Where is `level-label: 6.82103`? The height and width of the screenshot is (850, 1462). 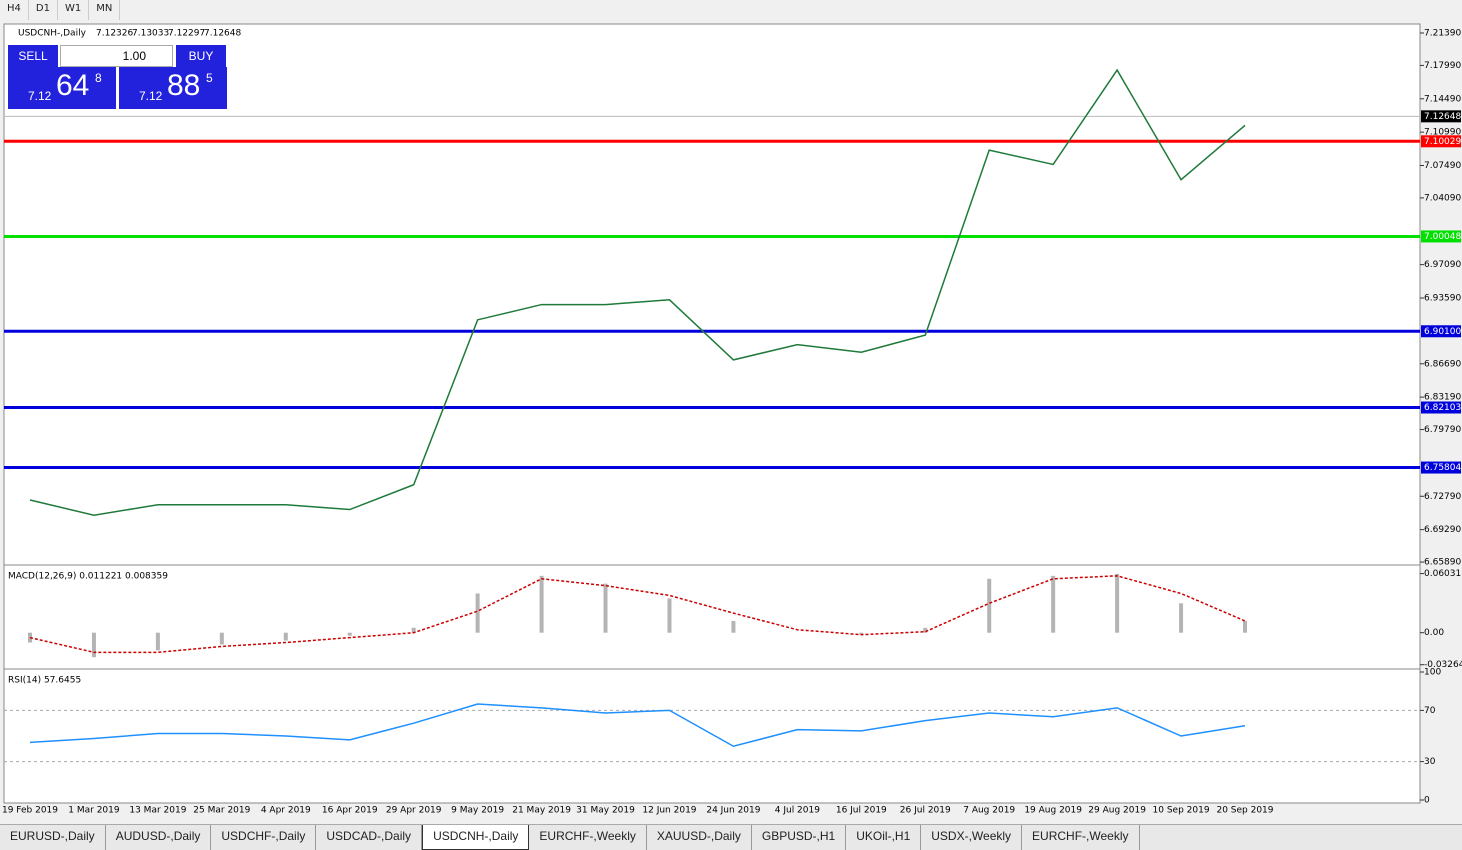
level-label: 6.82103 is located at coordinates (1442, 408).